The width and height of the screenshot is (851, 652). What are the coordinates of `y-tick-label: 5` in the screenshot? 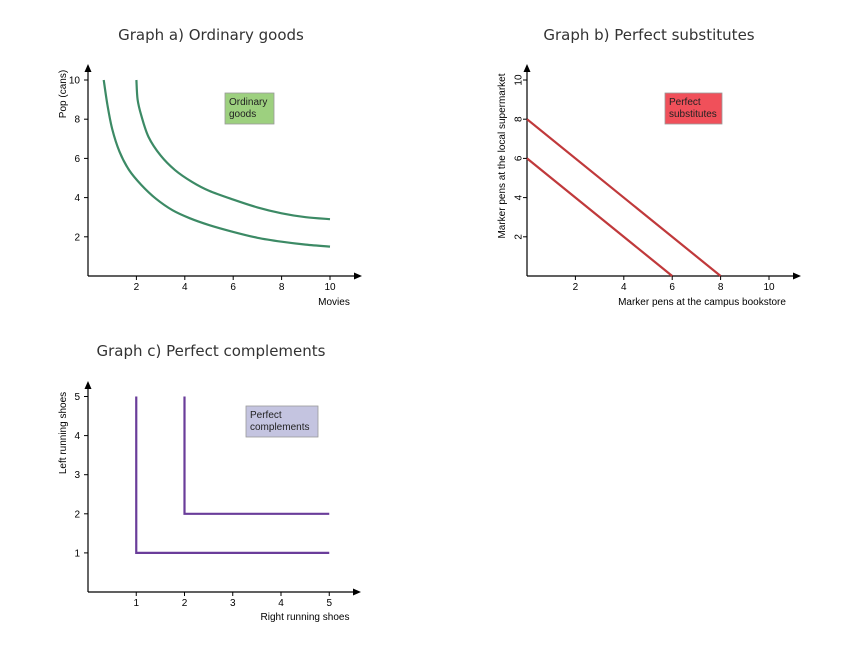 It's located at (77, 397).